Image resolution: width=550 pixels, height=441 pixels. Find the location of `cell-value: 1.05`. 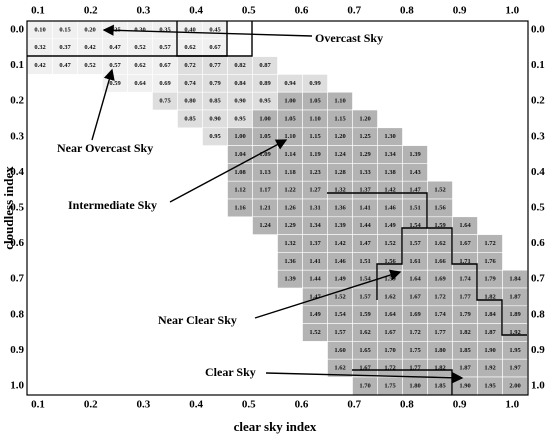

cell-value: 1.05 is located at coordinates (290, 118).